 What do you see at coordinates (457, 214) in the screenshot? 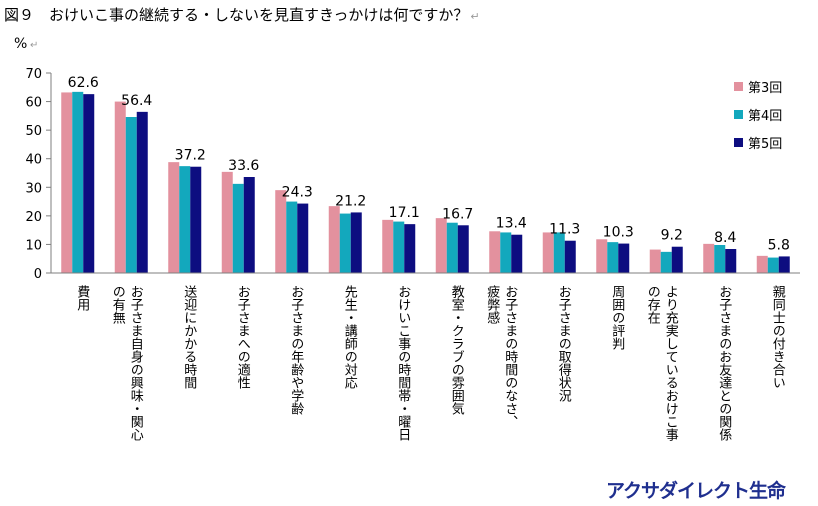
I see `data-label: 16.7` at bounding box center [457, 214].